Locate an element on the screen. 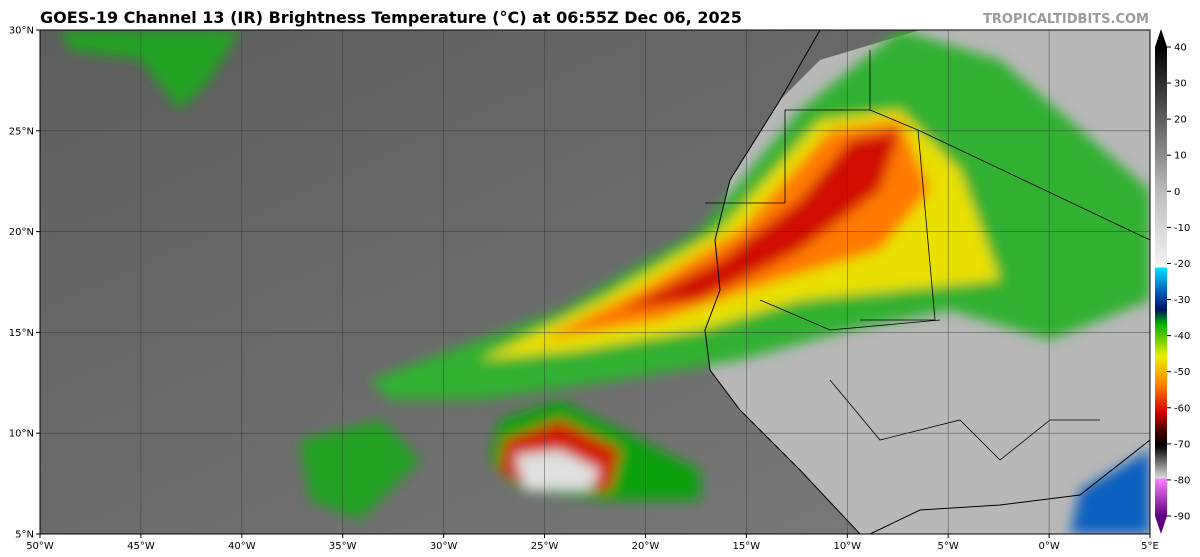 The width and height of the screenshot is (1200, 557). colorbar-tick-label: -30 is located at coordinates (1182, 300).